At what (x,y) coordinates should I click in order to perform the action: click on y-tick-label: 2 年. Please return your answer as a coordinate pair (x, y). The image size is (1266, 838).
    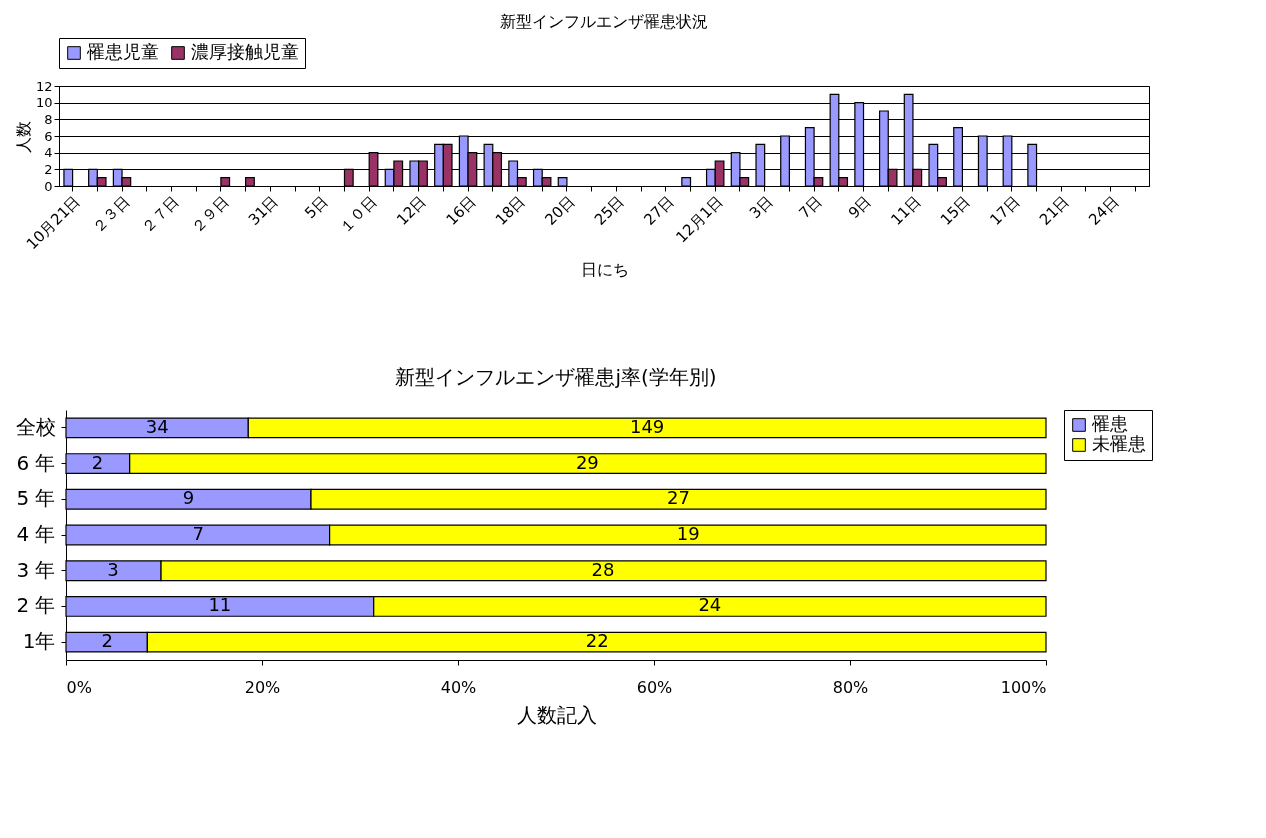
    Looking at the image, I should click on (36, 605).